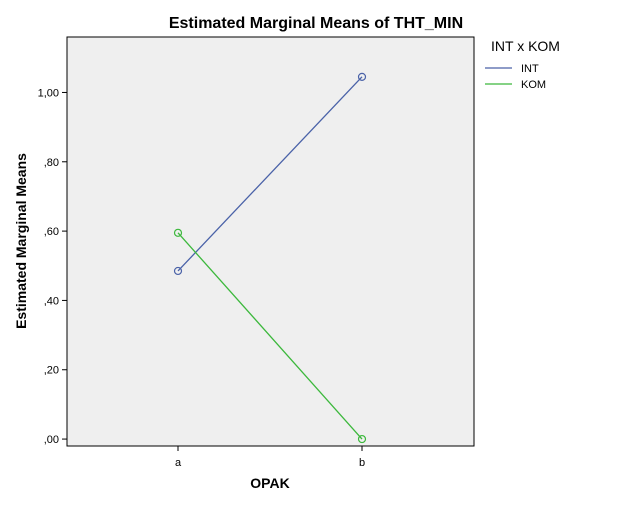  Describe the element at coordinates (51, 371) in the screenshot. I see `y-tick-label: ,20` at that location.